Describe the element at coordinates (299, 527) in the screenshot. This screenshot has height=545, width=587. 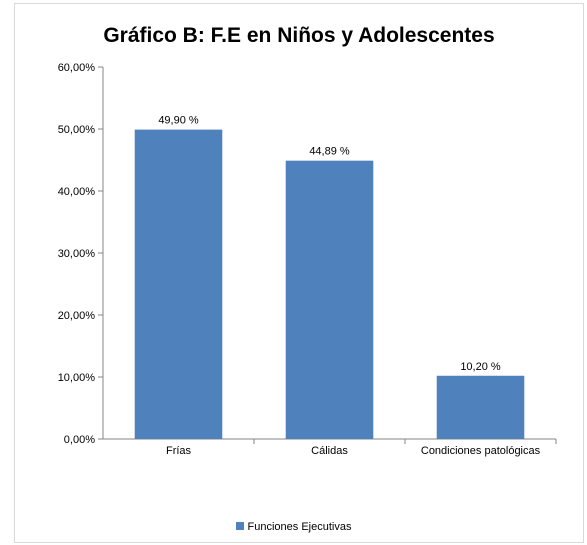
I see `legend-label: Funciones Ejecutivas` at that location.